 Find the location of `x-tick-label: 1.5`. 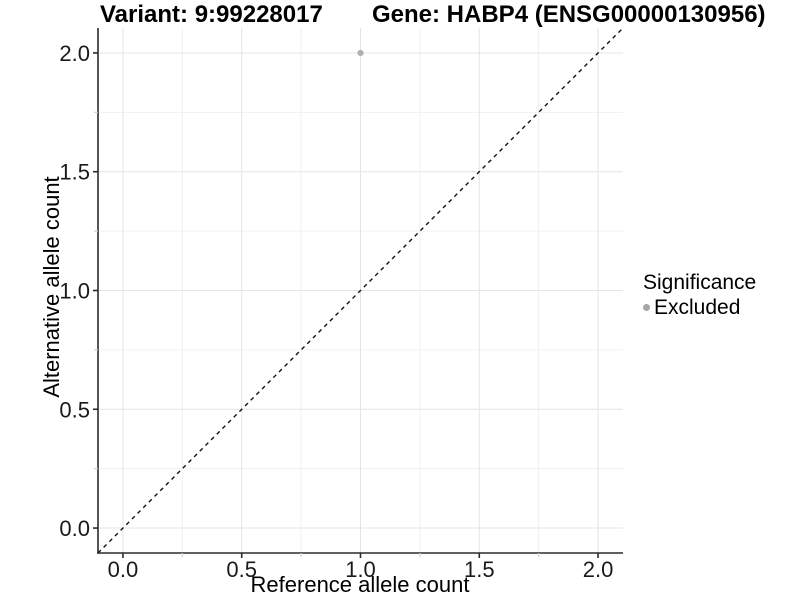

x-tick-label: 1.5 is located at coordinates (479, 569).